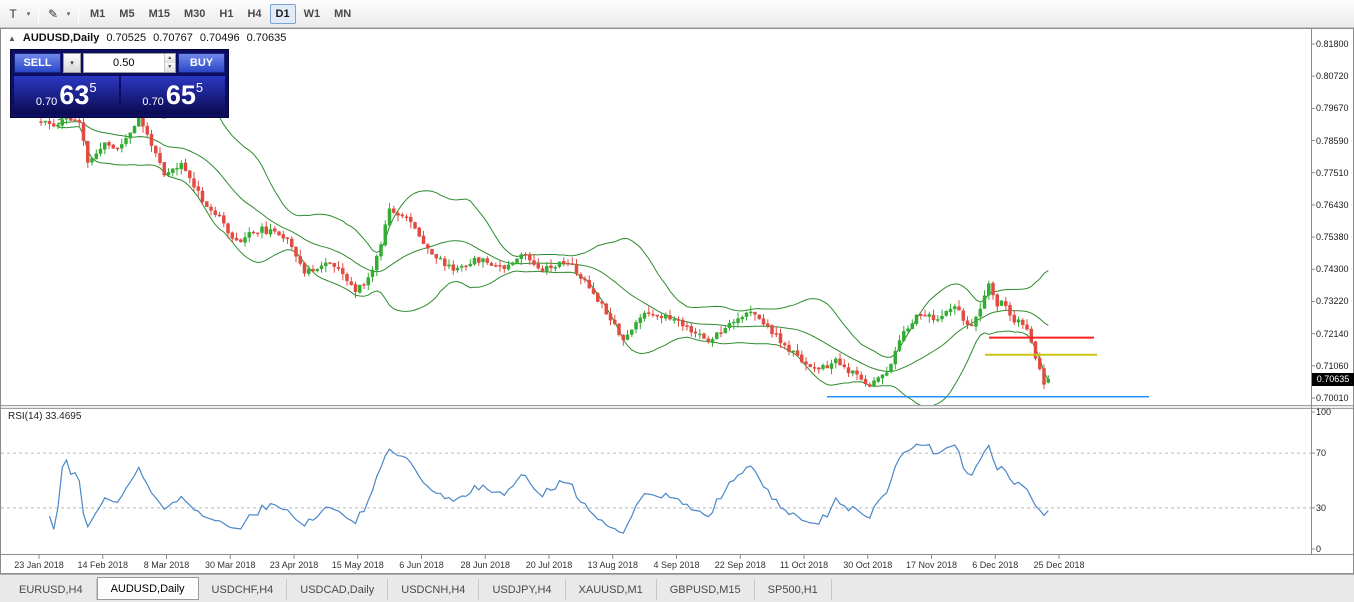 The image size is (1354, 602). Describe the element at coordinates (342, 14) in the screenshot. I see `timeframe-mn: MN` at that location.